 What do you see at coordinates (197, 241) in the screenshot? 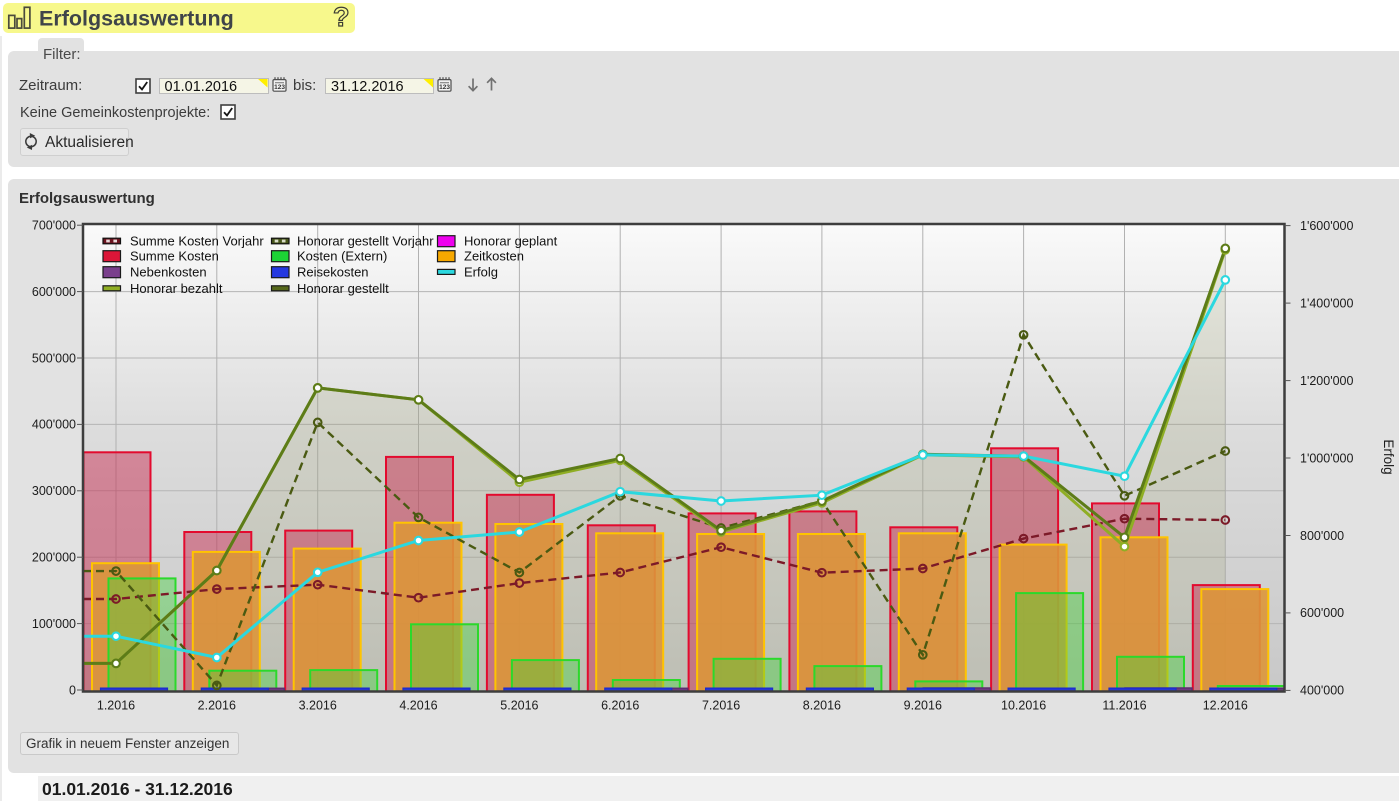
I see `svg-text: Summe Kosten Vorjahr` at bounding box center [197, 241].